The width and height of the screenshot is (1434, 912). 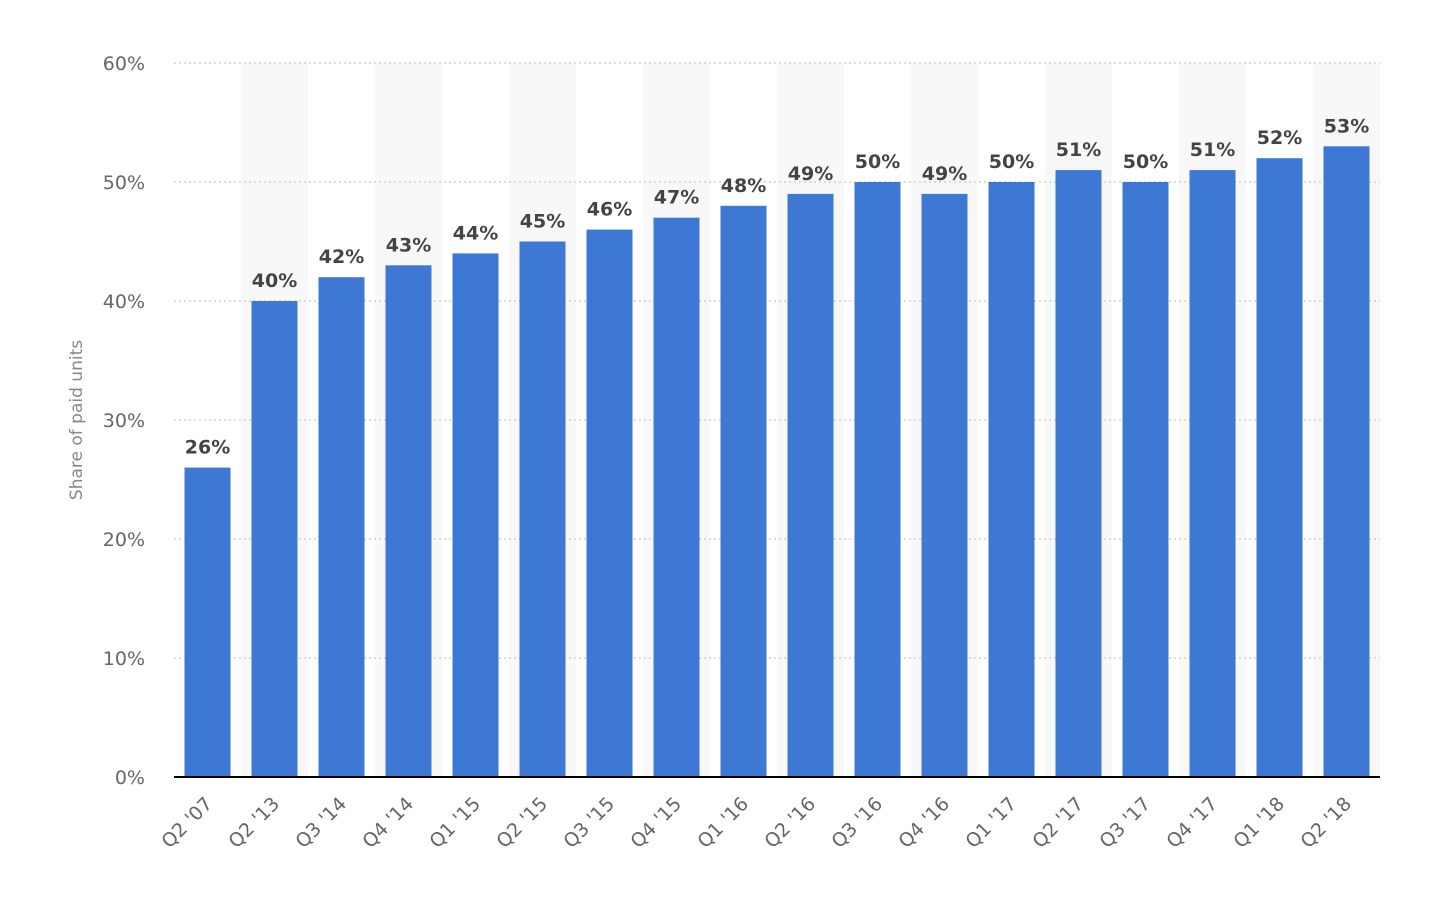 What do you see at coordinates (207, 448) in the screenshot?
I see `data-label: 26%` at bounding box center [207, 448].